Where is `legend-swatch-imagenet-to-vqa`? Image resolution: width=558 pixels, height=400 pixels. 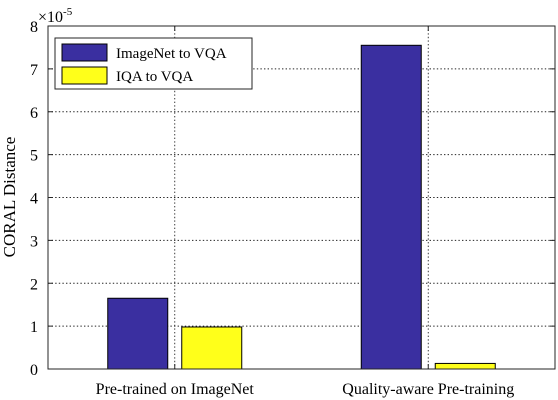
legend-swatch-imagenet-to-vqa is located at coordinates (84, 52).